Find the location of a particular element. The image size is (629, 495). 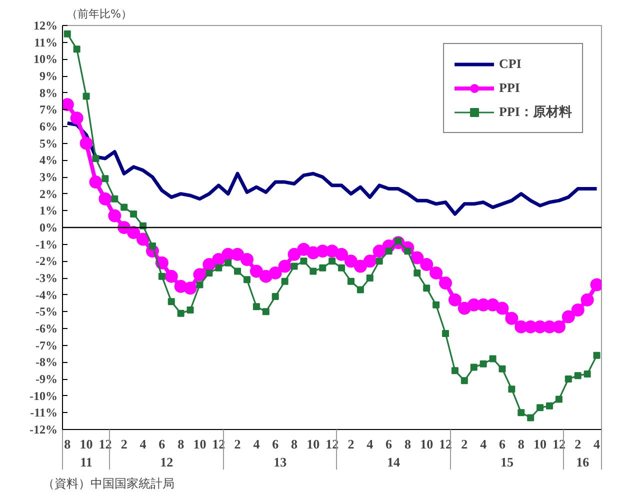

y-tick-label: -2% is located at coordinates (47, 261).